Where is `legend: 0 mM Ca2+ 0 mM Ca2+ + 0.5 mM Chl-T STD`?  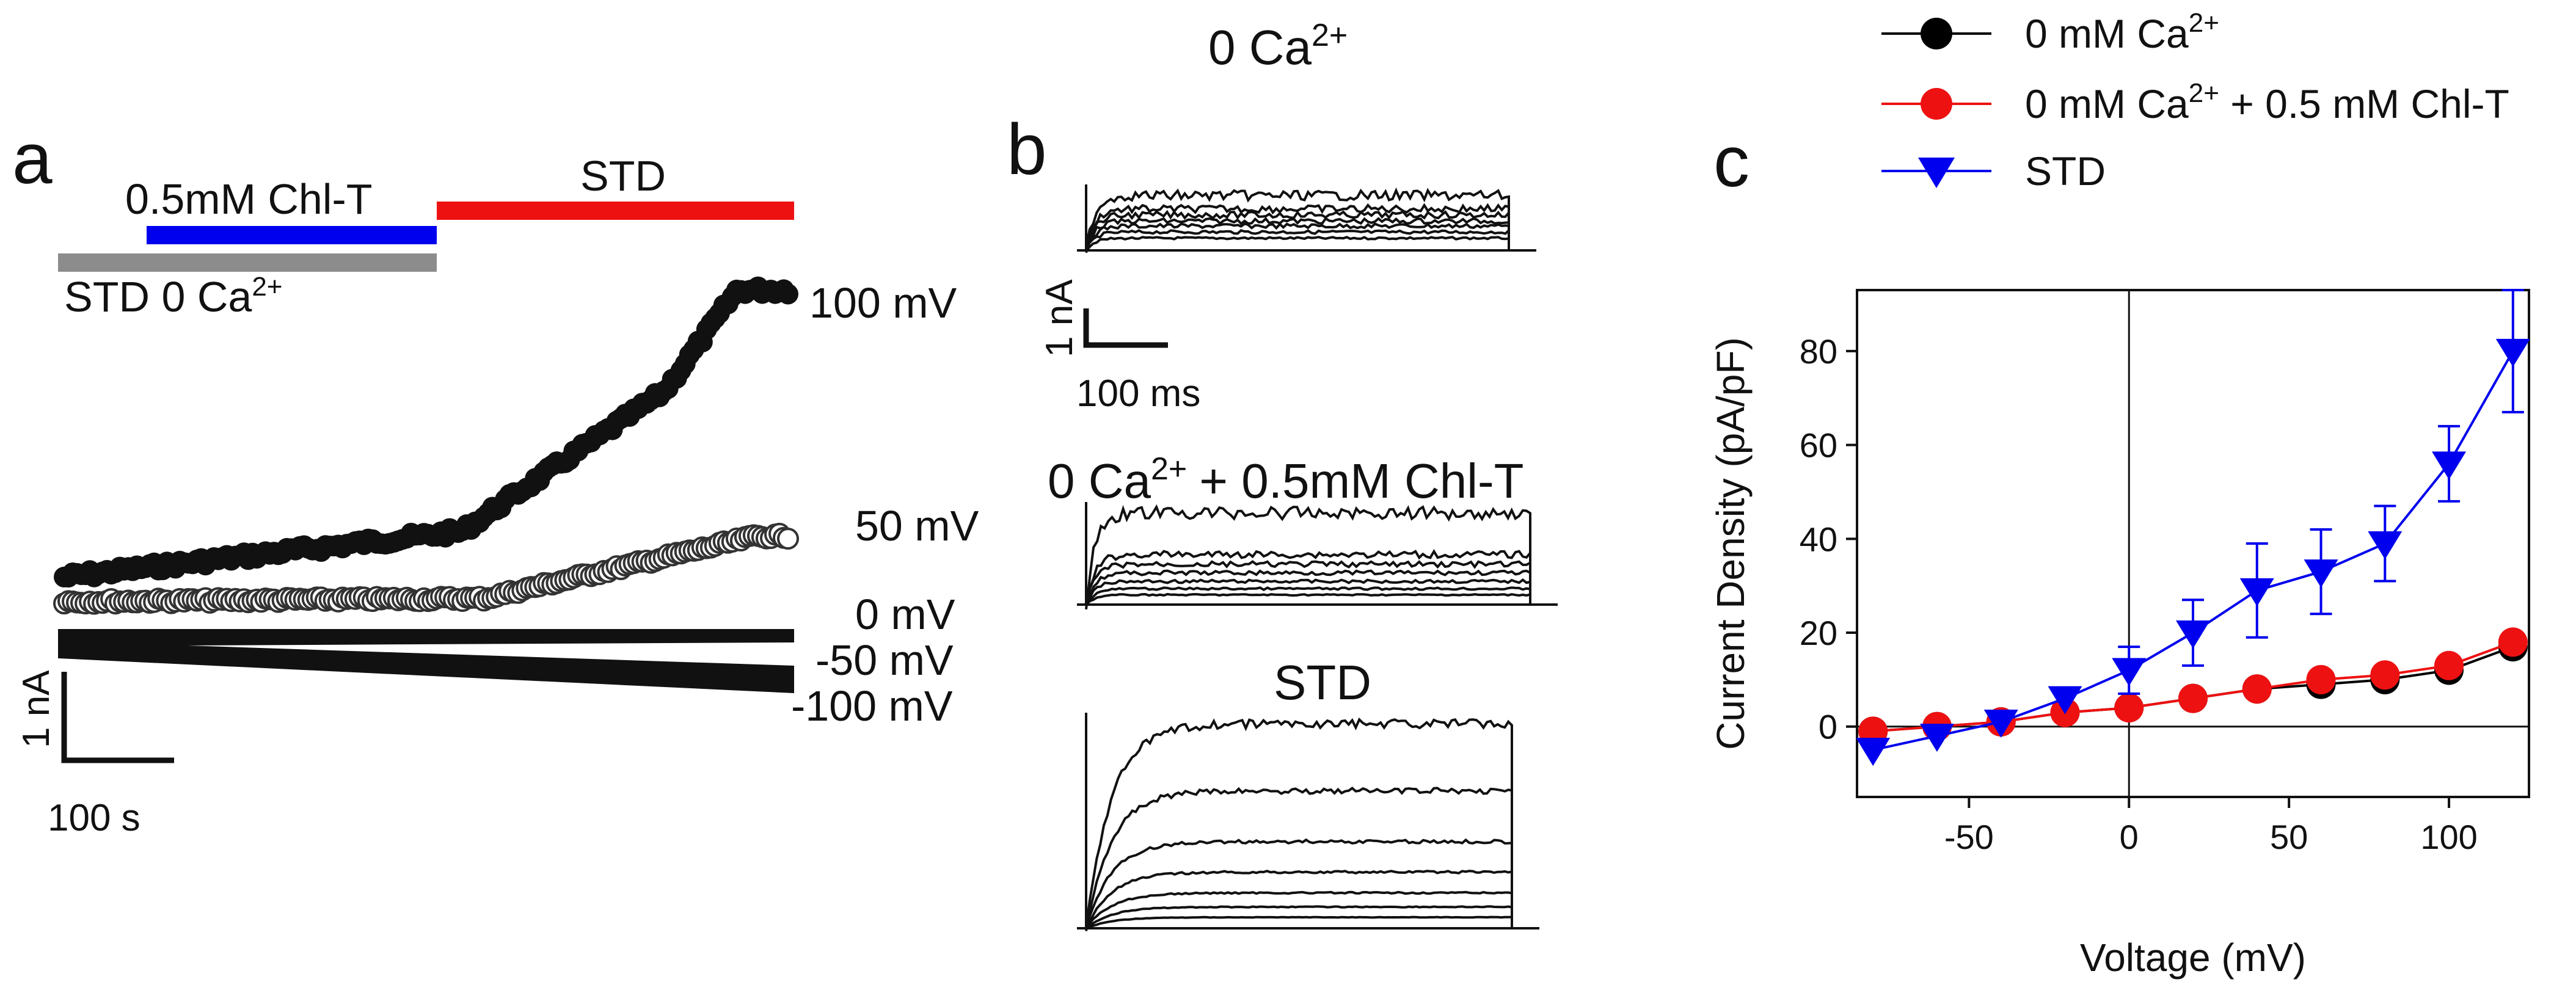 legend: 0 mM Ca2+ 0 mM Ca2+ + 0.5 mM Chl-T STD is located at coordinates (2195, 101).